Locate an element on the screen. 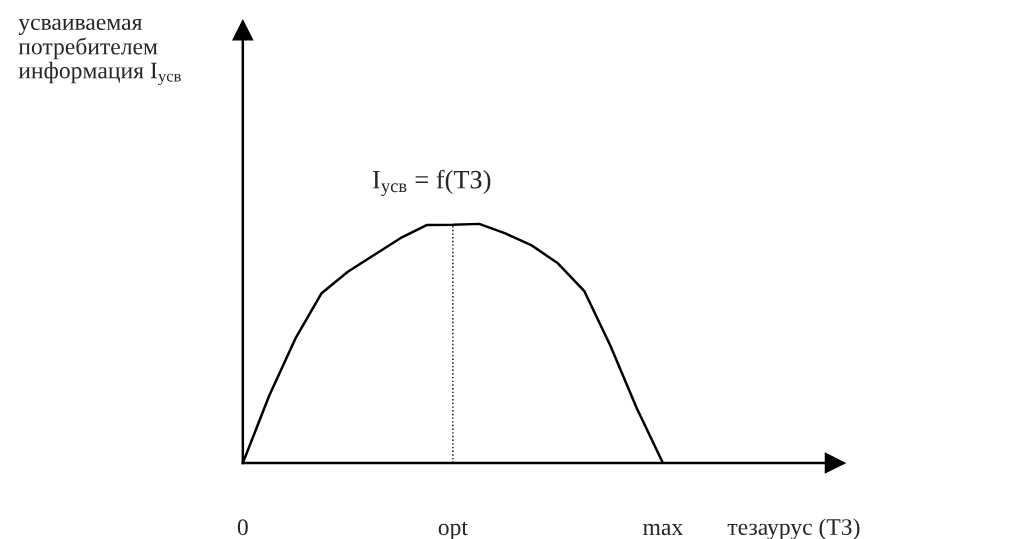  x-tick-label: max is located at coordinates (663, 529).